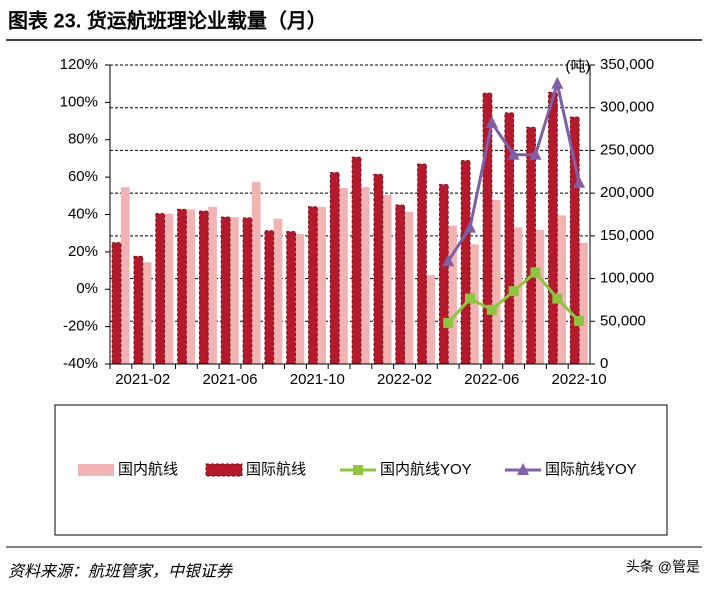 The height and width of the screenshot is (594, 708). What do you see at coordinates (79, 101) in the screenshot?
I see `y-tick-label: 100%` at bounding box center [79, 101].